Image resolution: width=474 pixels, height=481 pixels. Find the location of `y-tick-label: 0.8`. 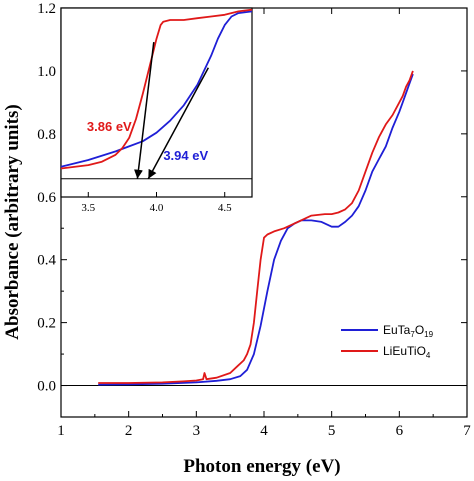

y-tick-label: 0.8 is located at coordinates (46, 135).